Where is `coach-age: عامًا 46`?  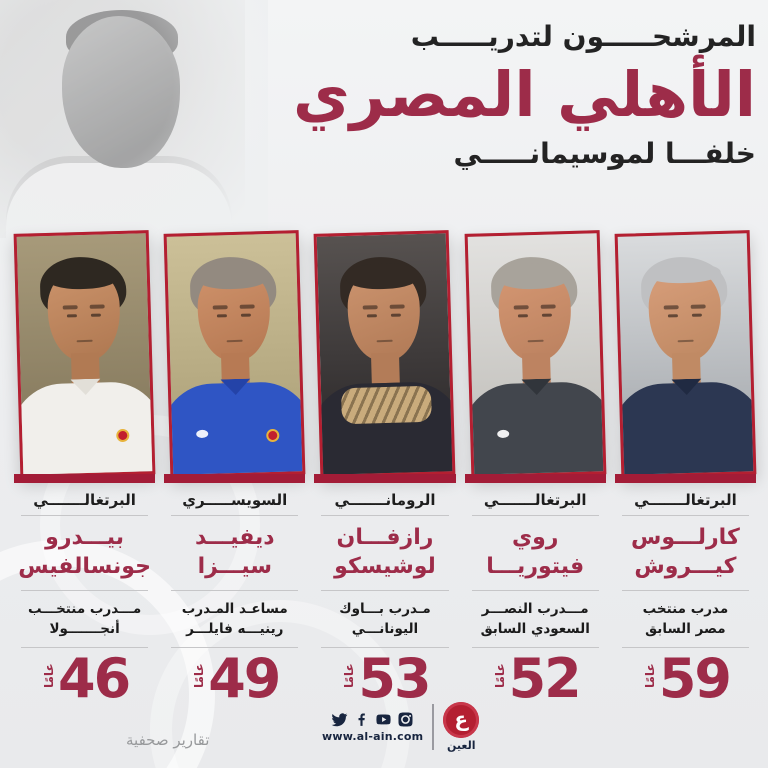
coach-age: عامًا 46 is located at coordinates (84, 677).